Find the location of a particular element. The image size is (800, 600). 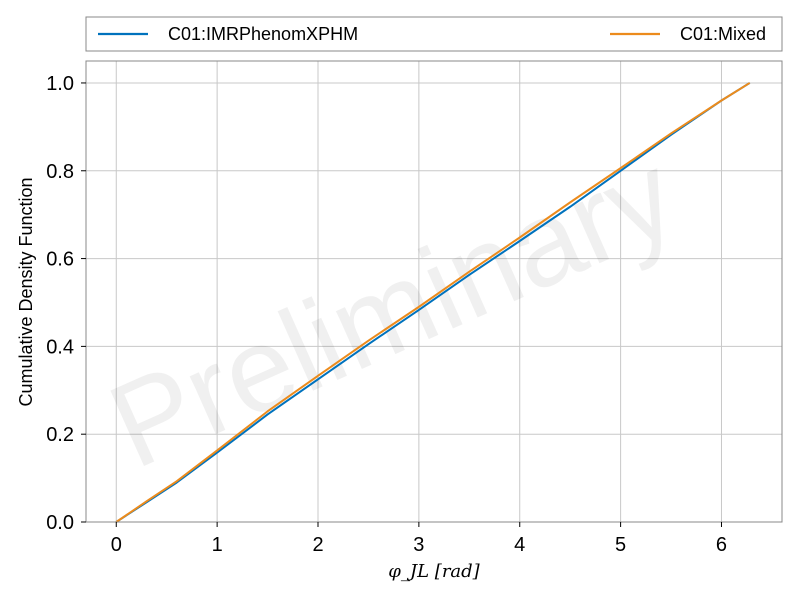

y-tick-label: 0.0 is located at coordinates (60, 523).